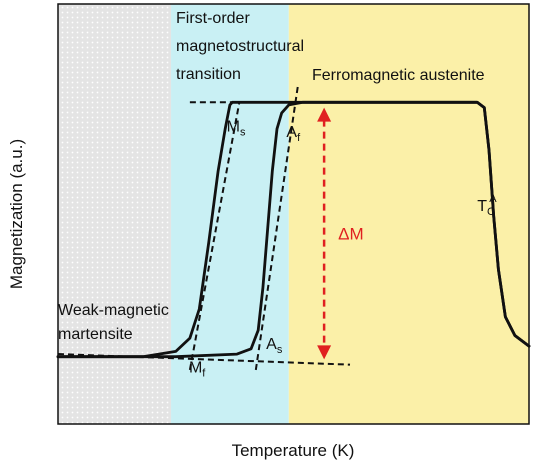 This screenshot has width=533, height=466. What do you see at coordinates (351, 233) in the screenshot?
I see `delta-m-label: ΔM` at bounding box center [351, 233].